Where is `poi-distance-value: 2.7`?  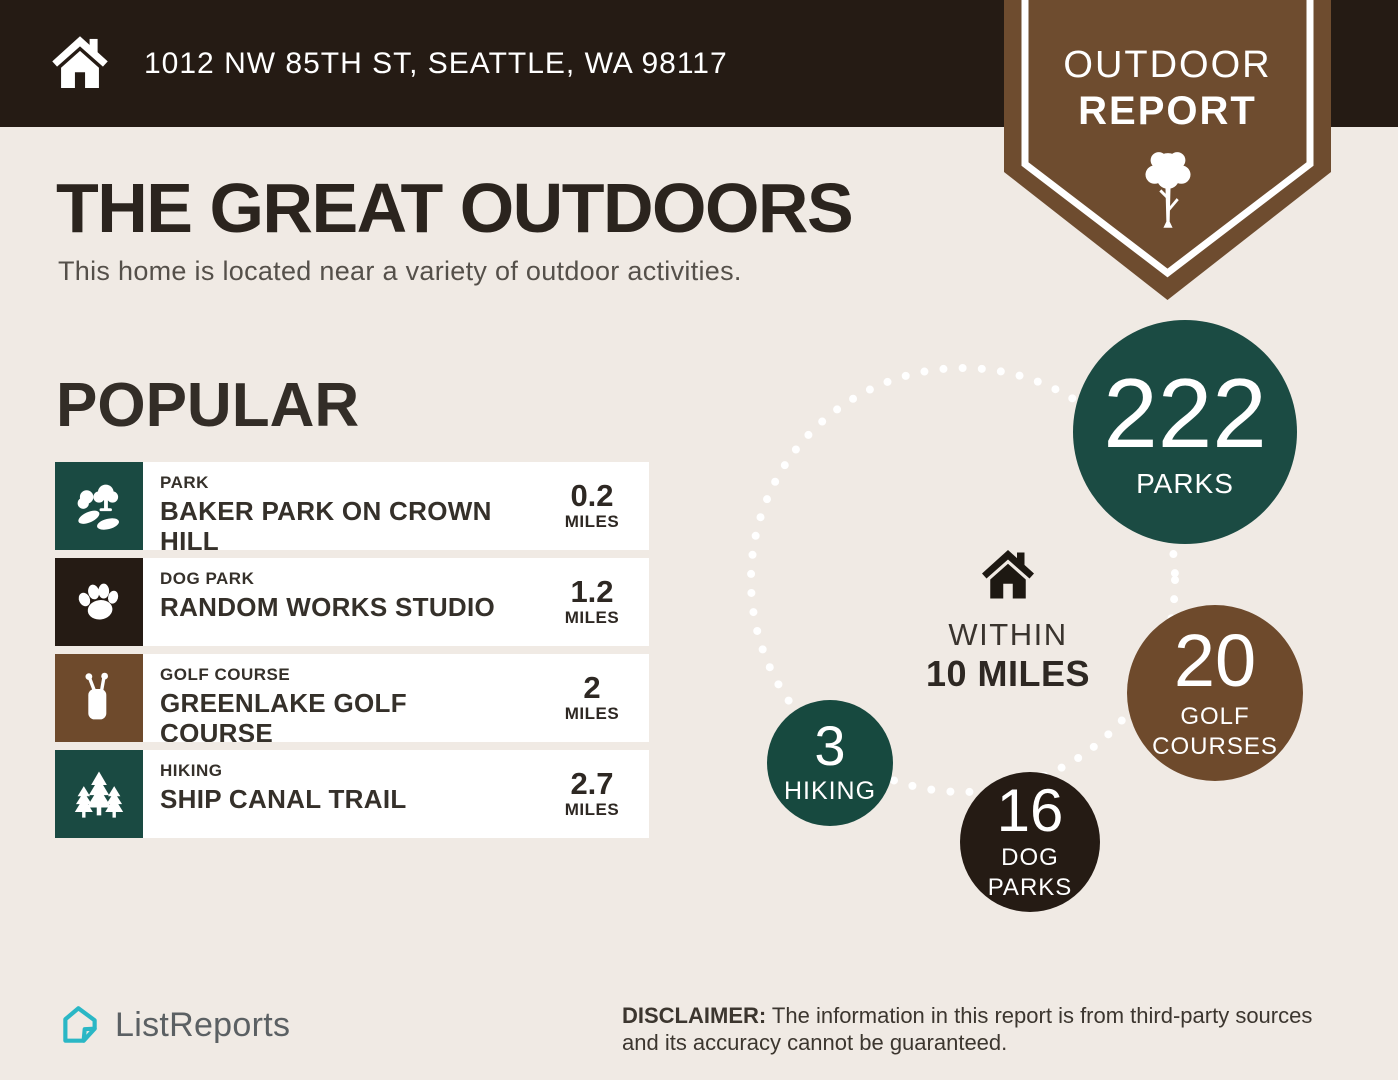
poi-distance-value: 2.7 is located at coordinates (592, 783).